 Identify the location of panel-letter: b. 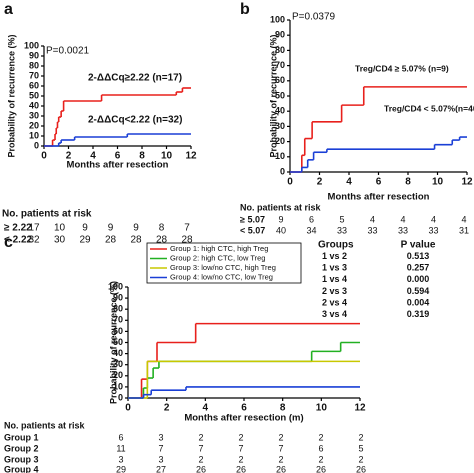
(245, 9).